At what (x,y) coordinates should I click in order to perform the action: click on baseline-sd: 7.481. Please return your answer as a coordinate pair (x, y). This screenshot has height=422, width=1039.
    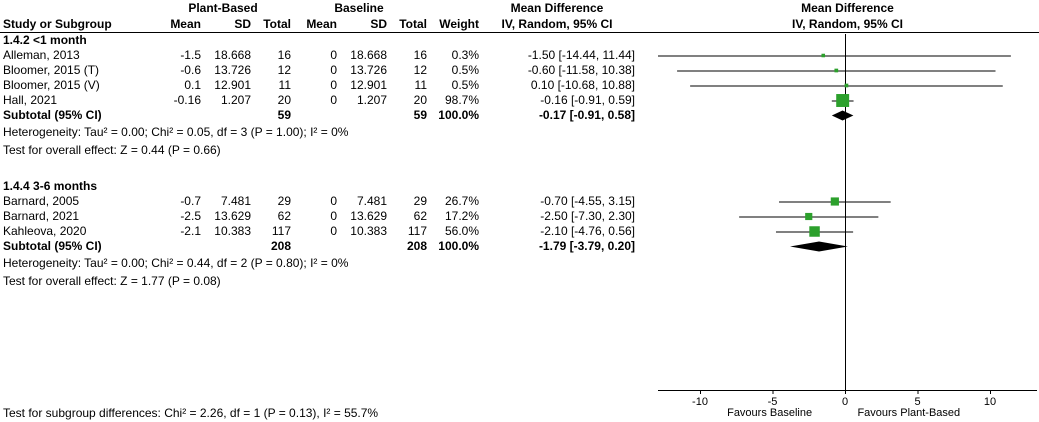
    Looking at the image, I should click on (371, 201).